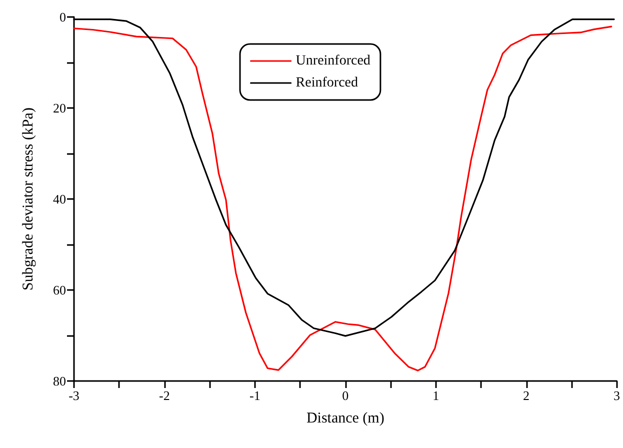  Describe the element at coordinates (59, 108) in the screenshot. I see `y-tick-label: 20` at that location.